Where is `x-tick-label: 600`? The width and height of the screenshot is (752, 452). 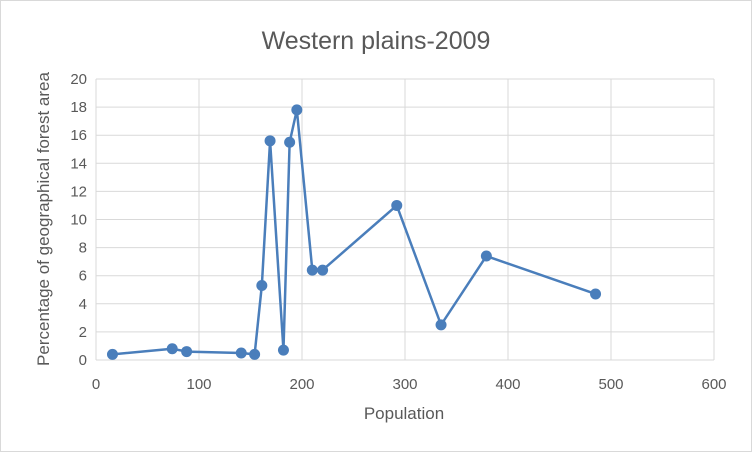
x-tick-label: 600 is located at coordinates (713, 384).